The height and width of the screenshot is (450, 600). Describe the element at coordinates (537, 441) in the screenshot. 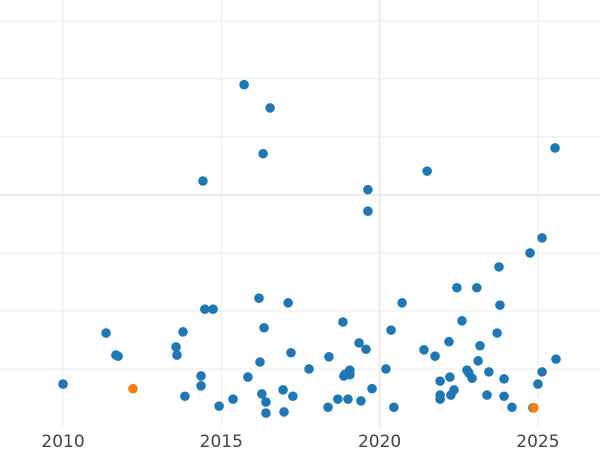

I see `x-tick-label: 2025` at that location.